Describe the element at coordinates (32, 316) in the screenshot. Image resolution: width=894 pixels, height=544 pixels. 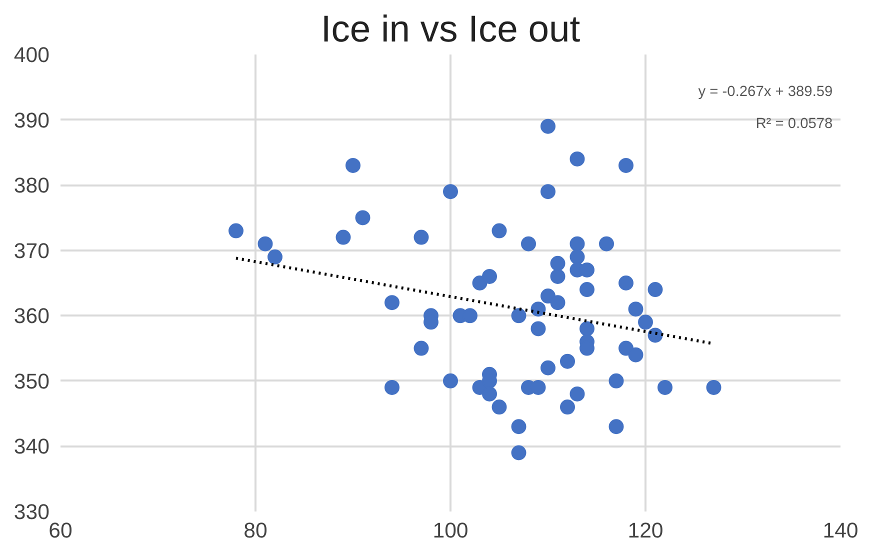
I see `y-tick-label: 360` at that location.